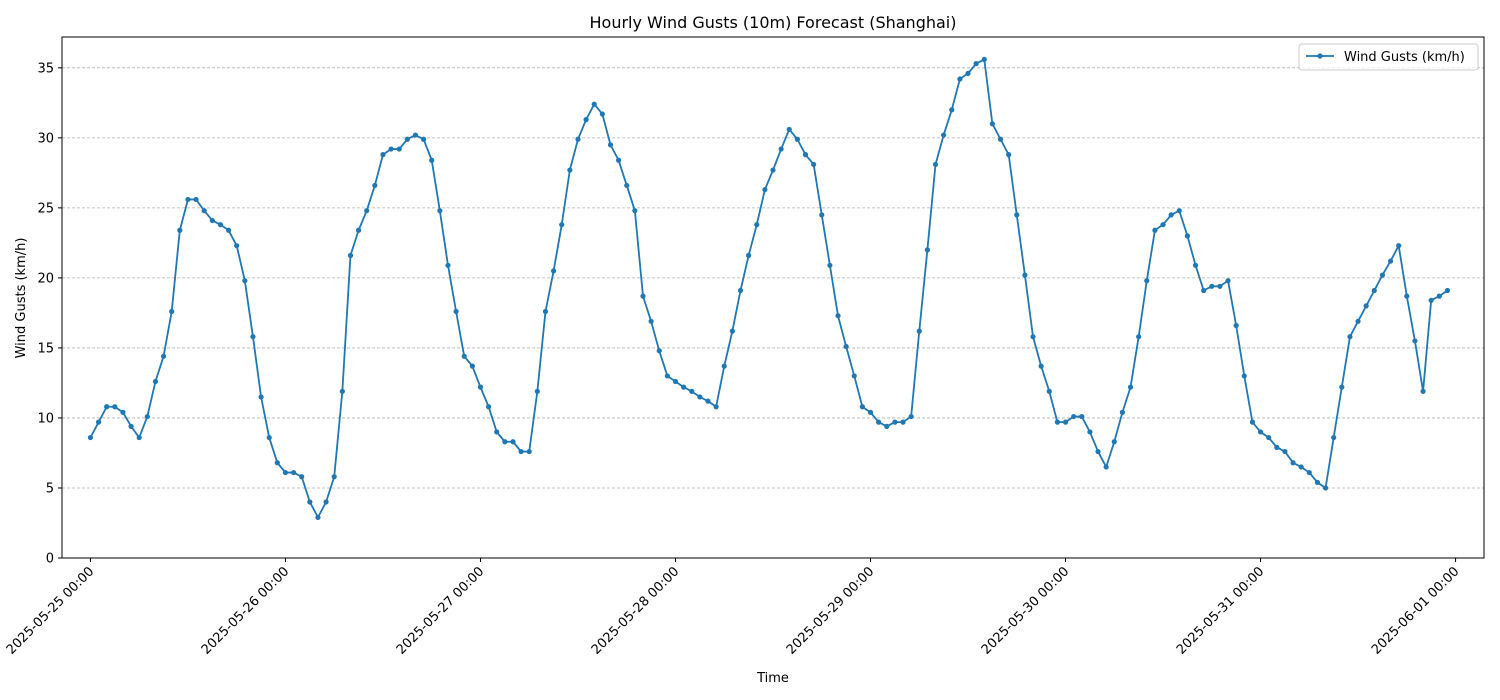 The height and width of the screenshot is (700, 1500). I want to click on y-tick-label: 20, so click(45, 278).